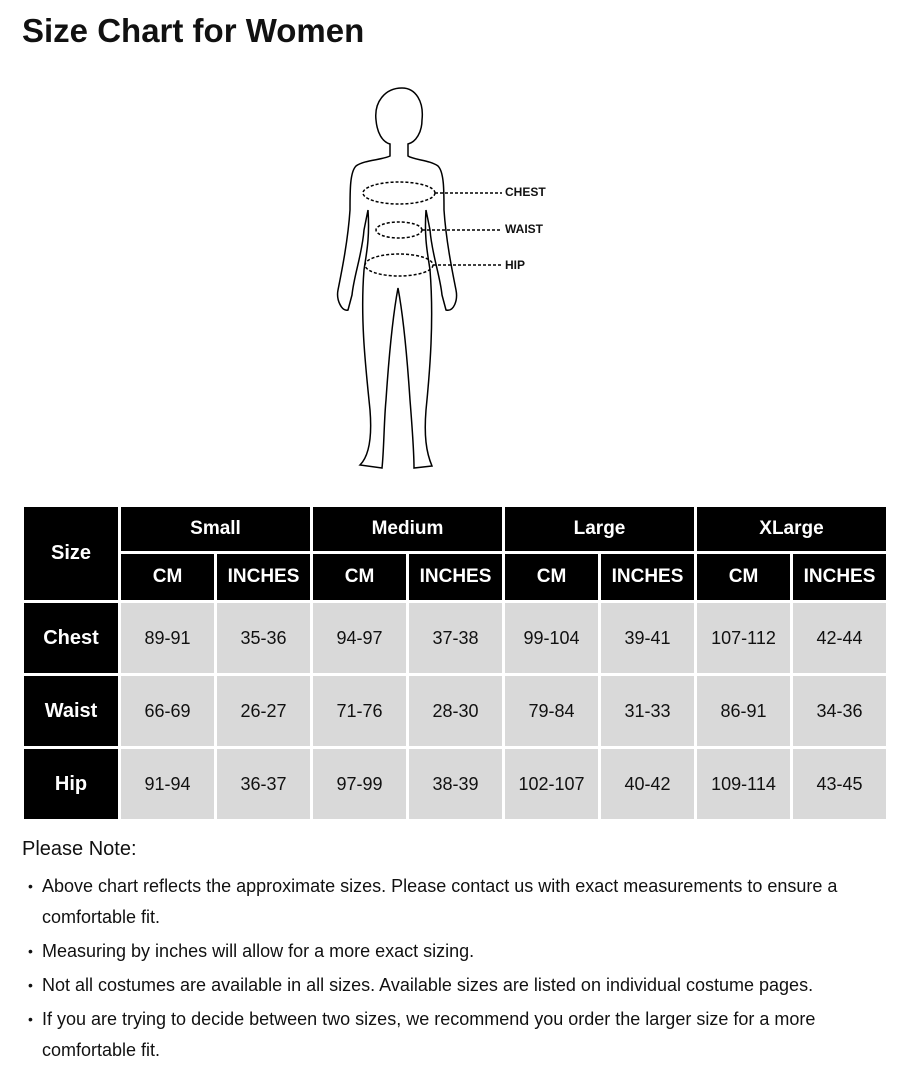 This screenshot has width=905, height=1080. I want to click on size-corner-header: Size, so click(71, 553).